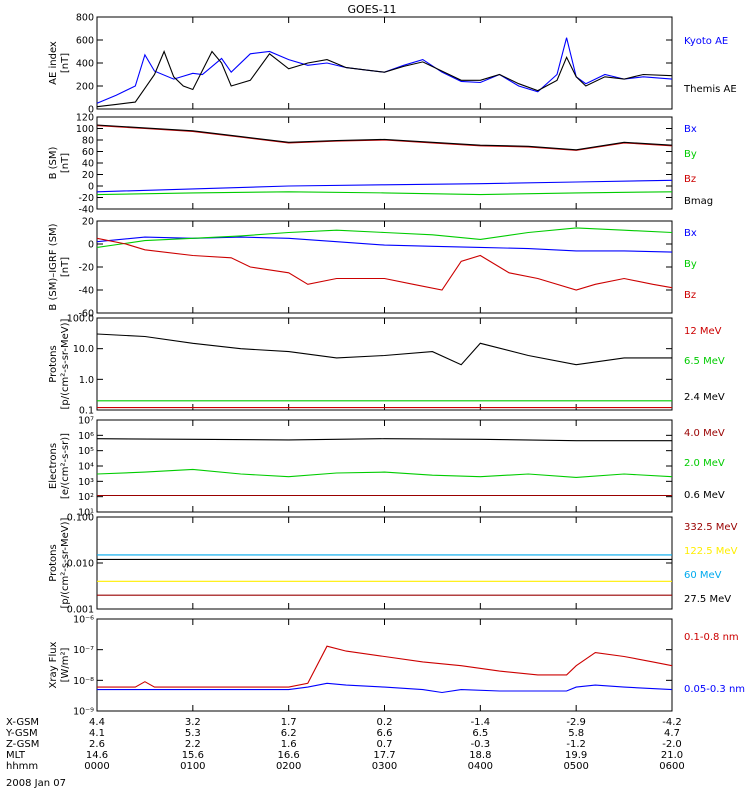 The width and height of the screenshot is (750, 800). Describe the element at coordinates (83, 349) in the screenshot. I see `y-tick-label: 10.0` at that location.